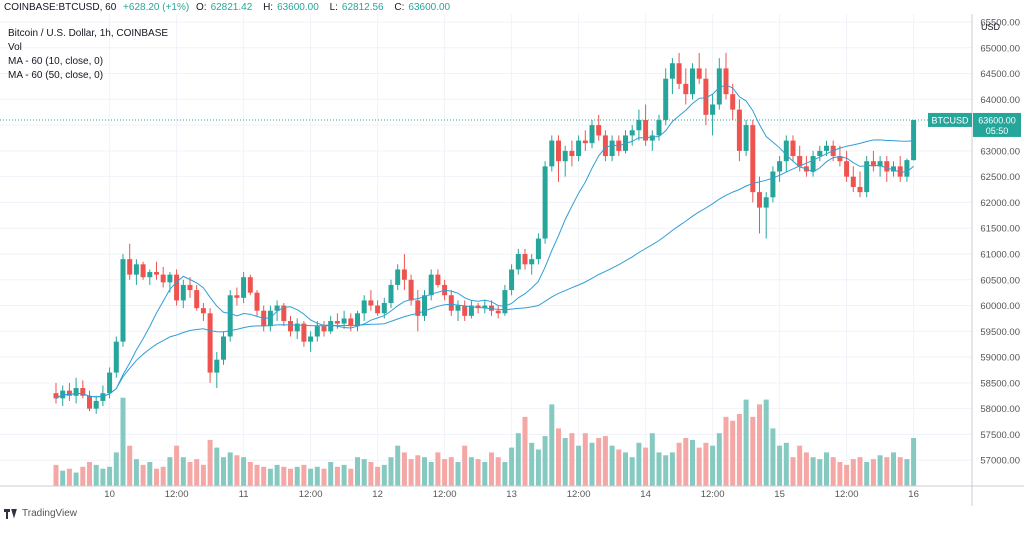 This screenshot has height=533, width=1024. What do you see at coordinates (156, 7) in the screenshot?
I see `change-value: +628.20 (+1%)` at bounding box center [156, 7].